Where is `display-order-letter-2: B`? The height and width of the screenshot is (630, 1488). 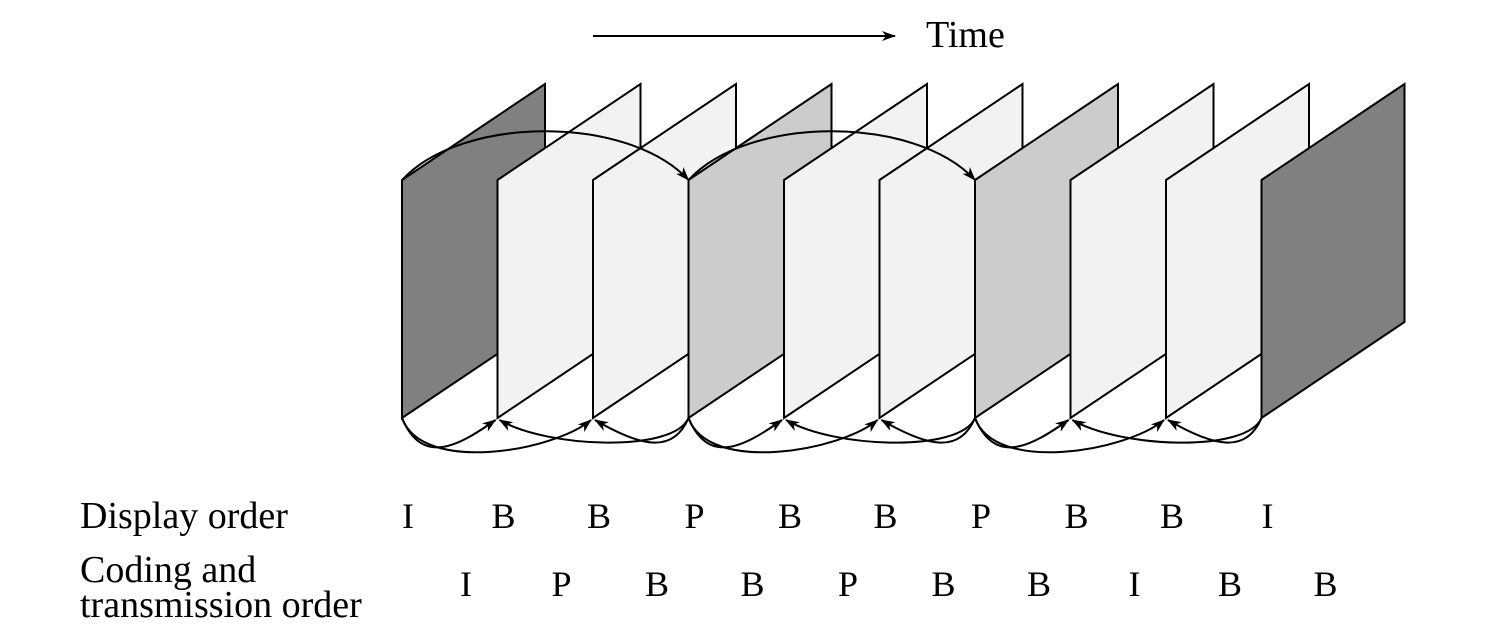
display-order-letter-2: B is located at coordinates (599, 516).